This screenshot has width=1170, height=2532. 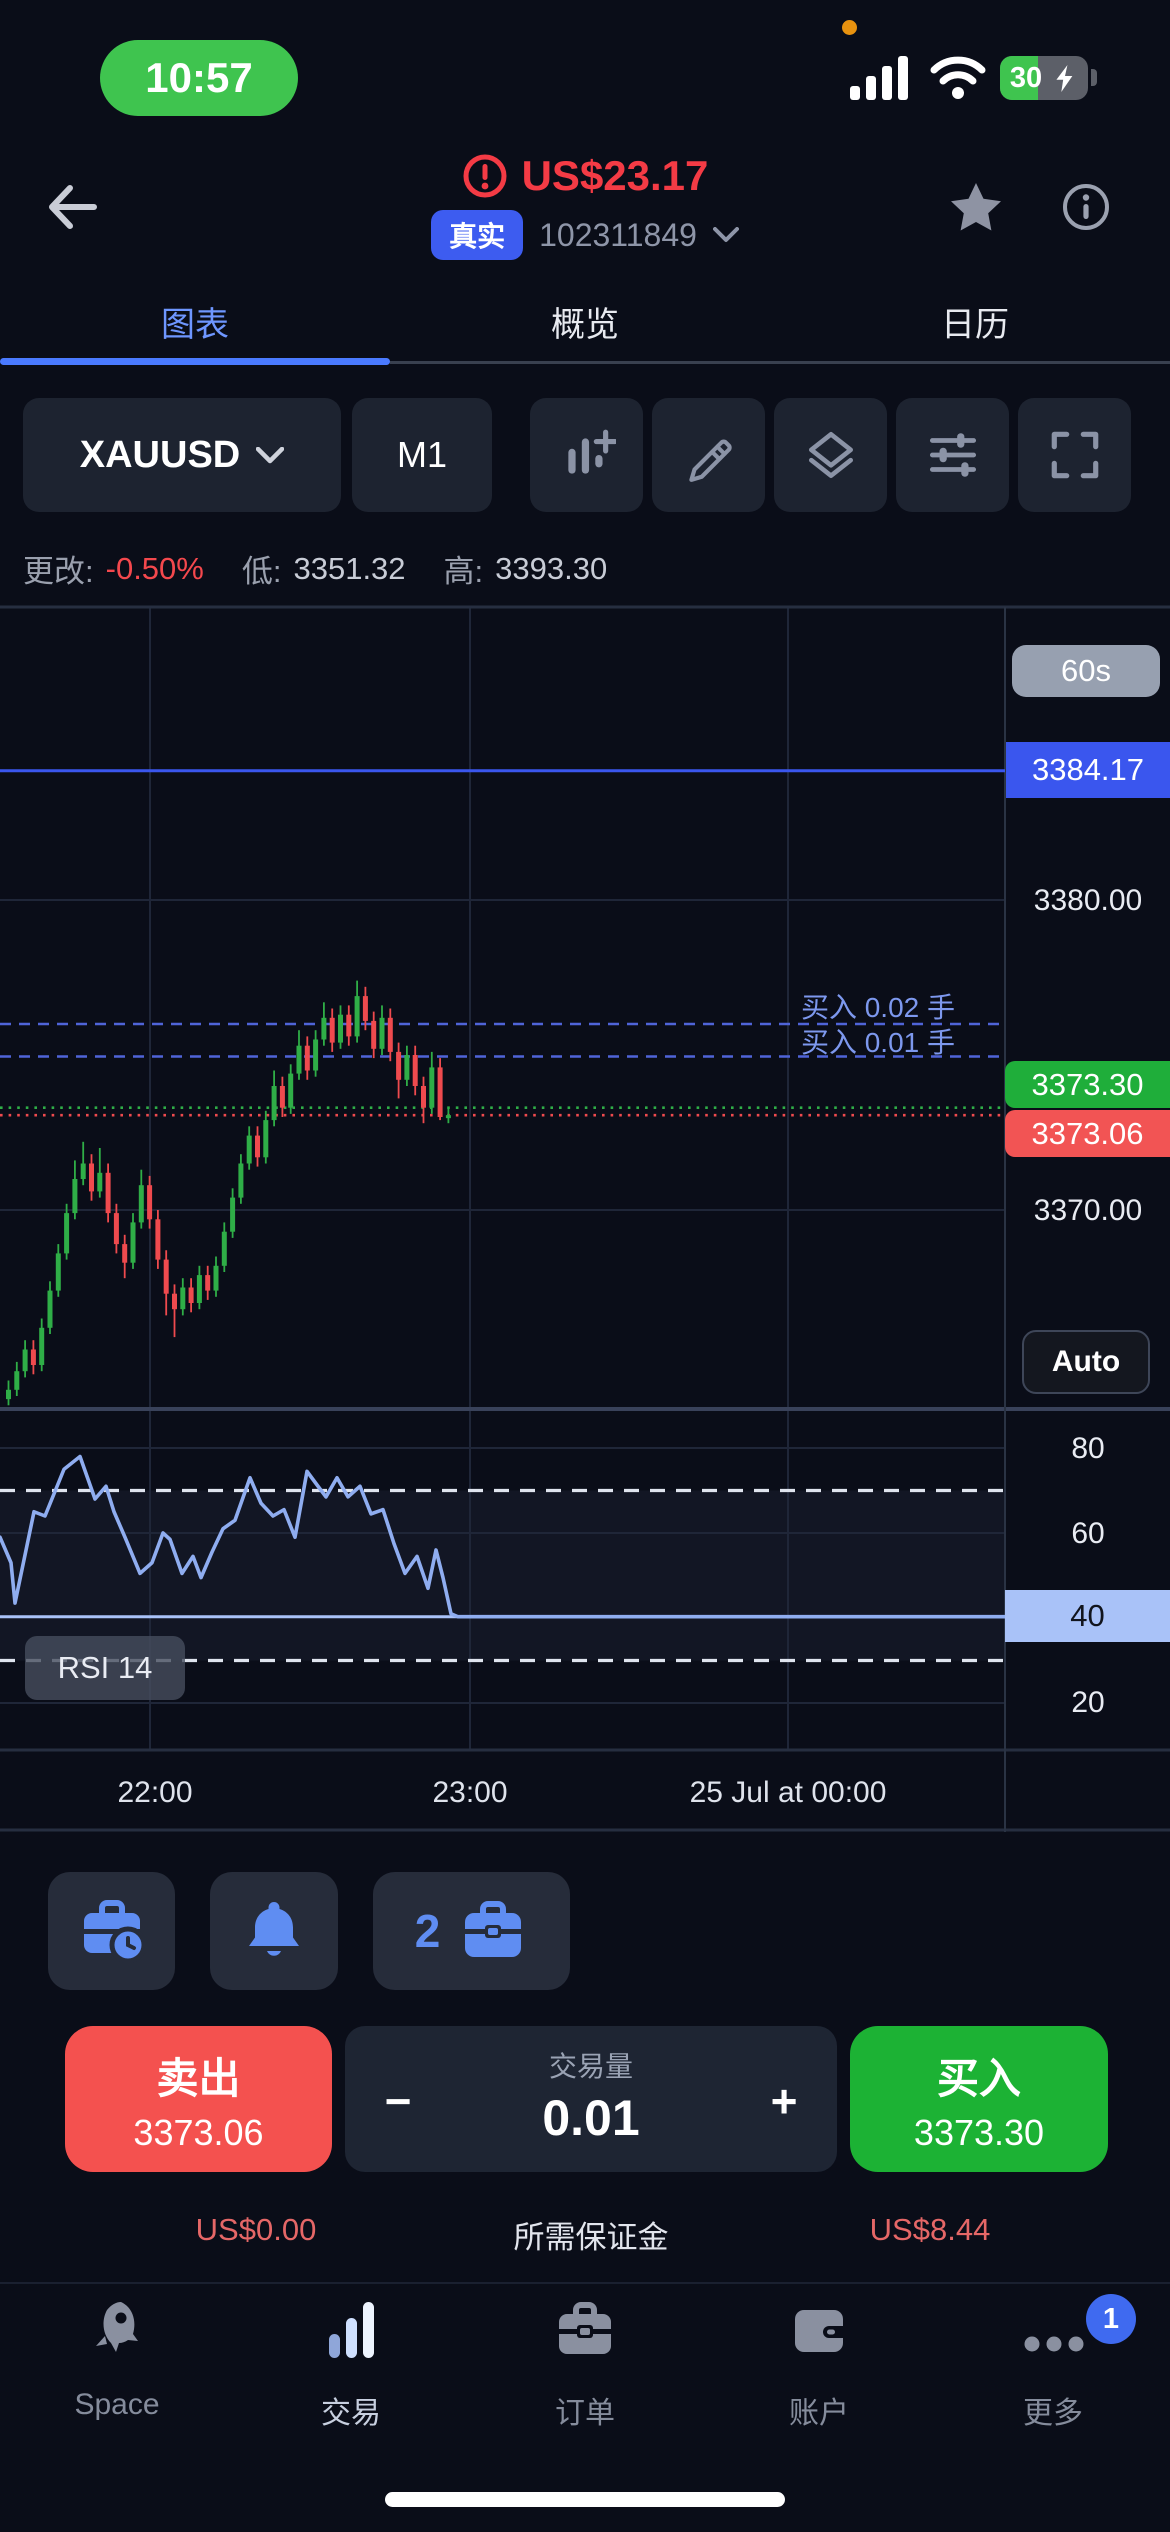 I want to click on countdown-text: 60s, so click(x=1086, y=670).